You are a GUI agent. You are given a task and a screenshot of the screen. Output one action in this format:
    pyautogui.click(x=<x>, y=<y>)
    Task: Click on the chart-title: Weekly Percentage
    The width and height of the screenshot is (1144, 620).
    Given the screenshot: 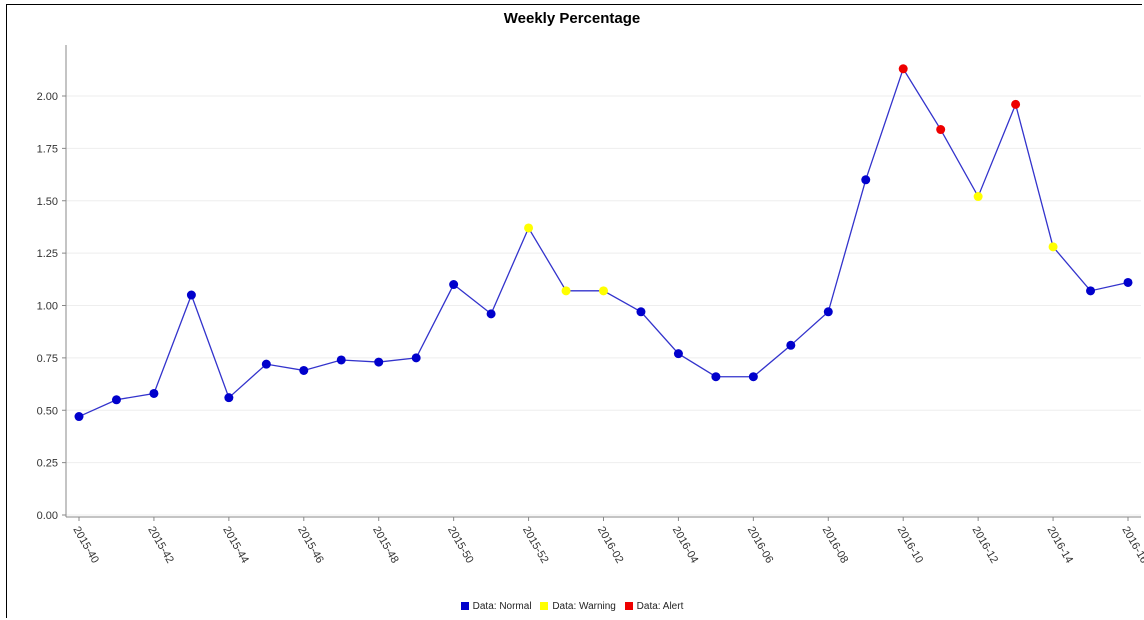 What is the action you would take?
    pyautogui.click(x=572, y=18)
    